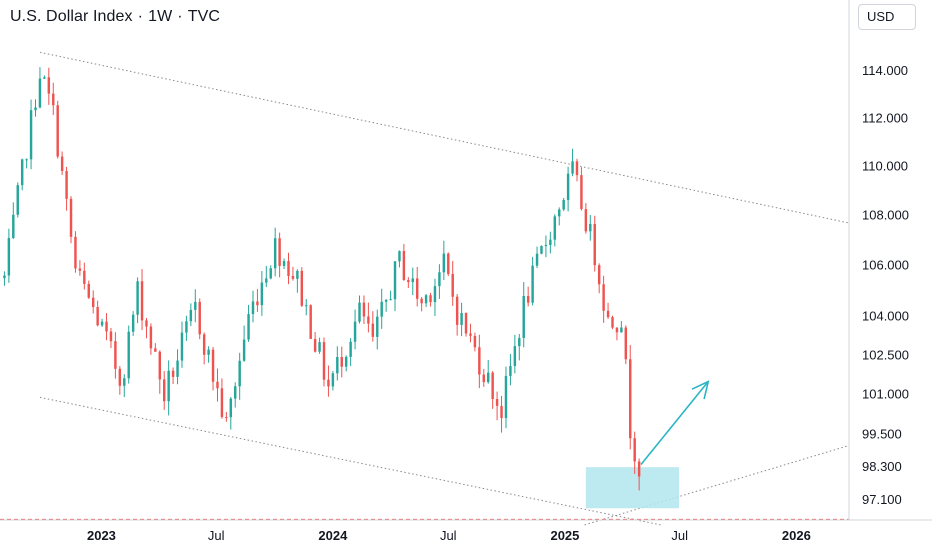  What do you see at coordinates (564, 535) in the screenshot?
I see `time-tick-label: 2025` at bounding box center [564, 535].